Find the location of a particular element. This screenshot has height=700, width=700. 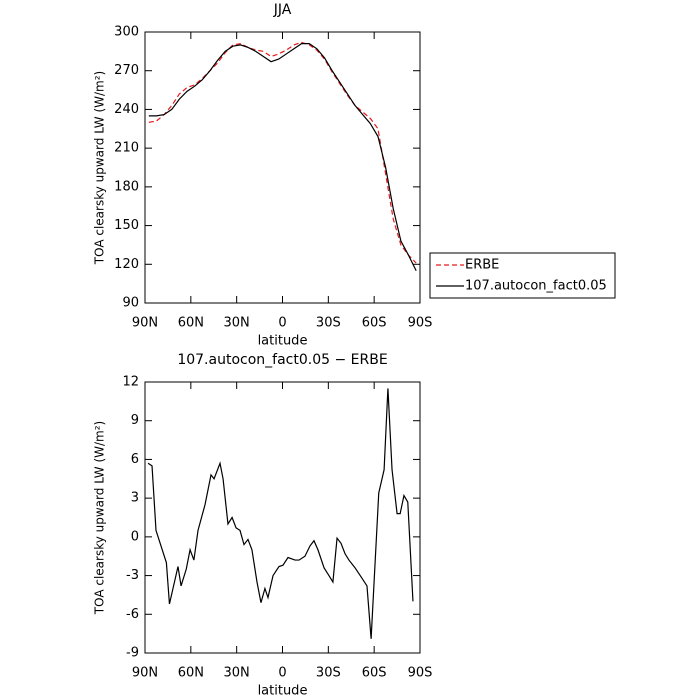

y-tick-label: 90 is located at coordinates (130, 303).